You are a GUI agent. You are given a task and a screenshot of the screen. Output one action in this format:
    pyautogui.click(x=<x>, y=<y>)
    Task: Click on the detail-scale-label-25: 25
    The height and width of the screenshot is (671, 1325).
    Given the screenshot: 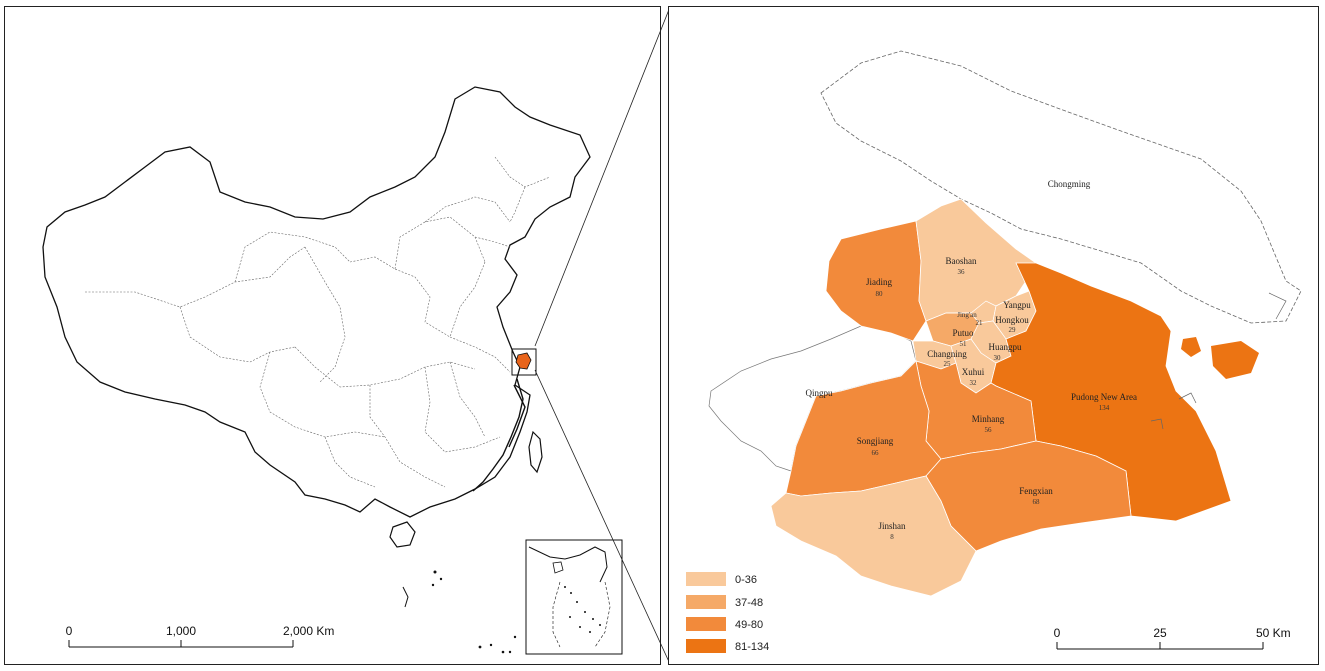 What is the action you would take?
    pyautogui.click(x=1160, y=633)
    